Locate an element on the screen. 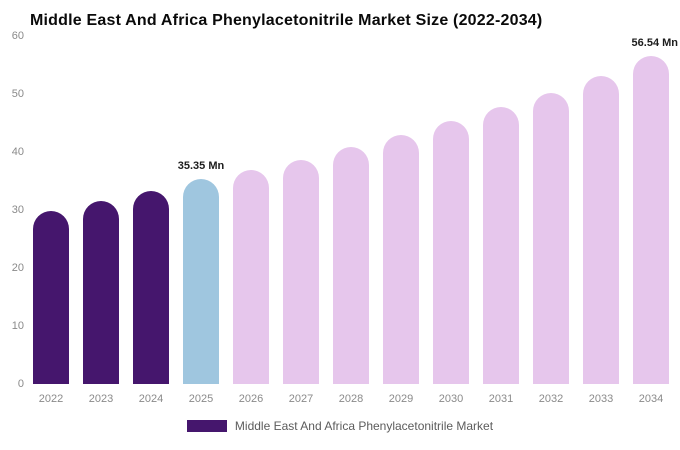  y-tick-label: 30 is located at coordinates (17, 210).